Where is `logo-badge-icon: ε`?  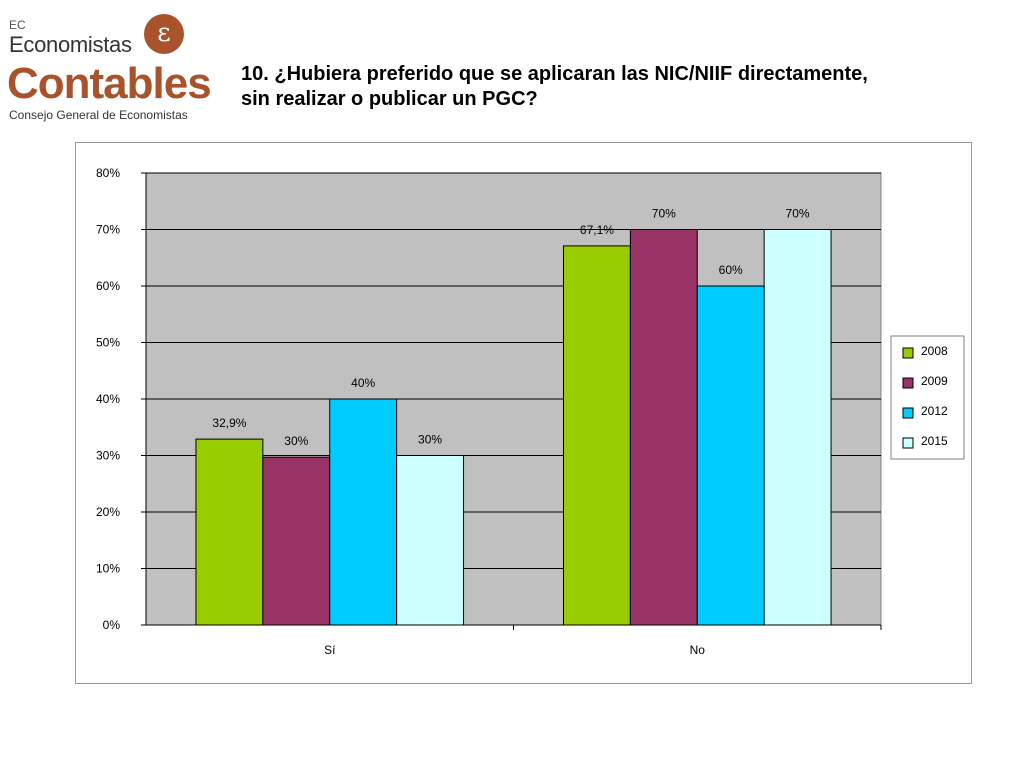 logo-badge-icon: ε is located at coordinates (164, 34).